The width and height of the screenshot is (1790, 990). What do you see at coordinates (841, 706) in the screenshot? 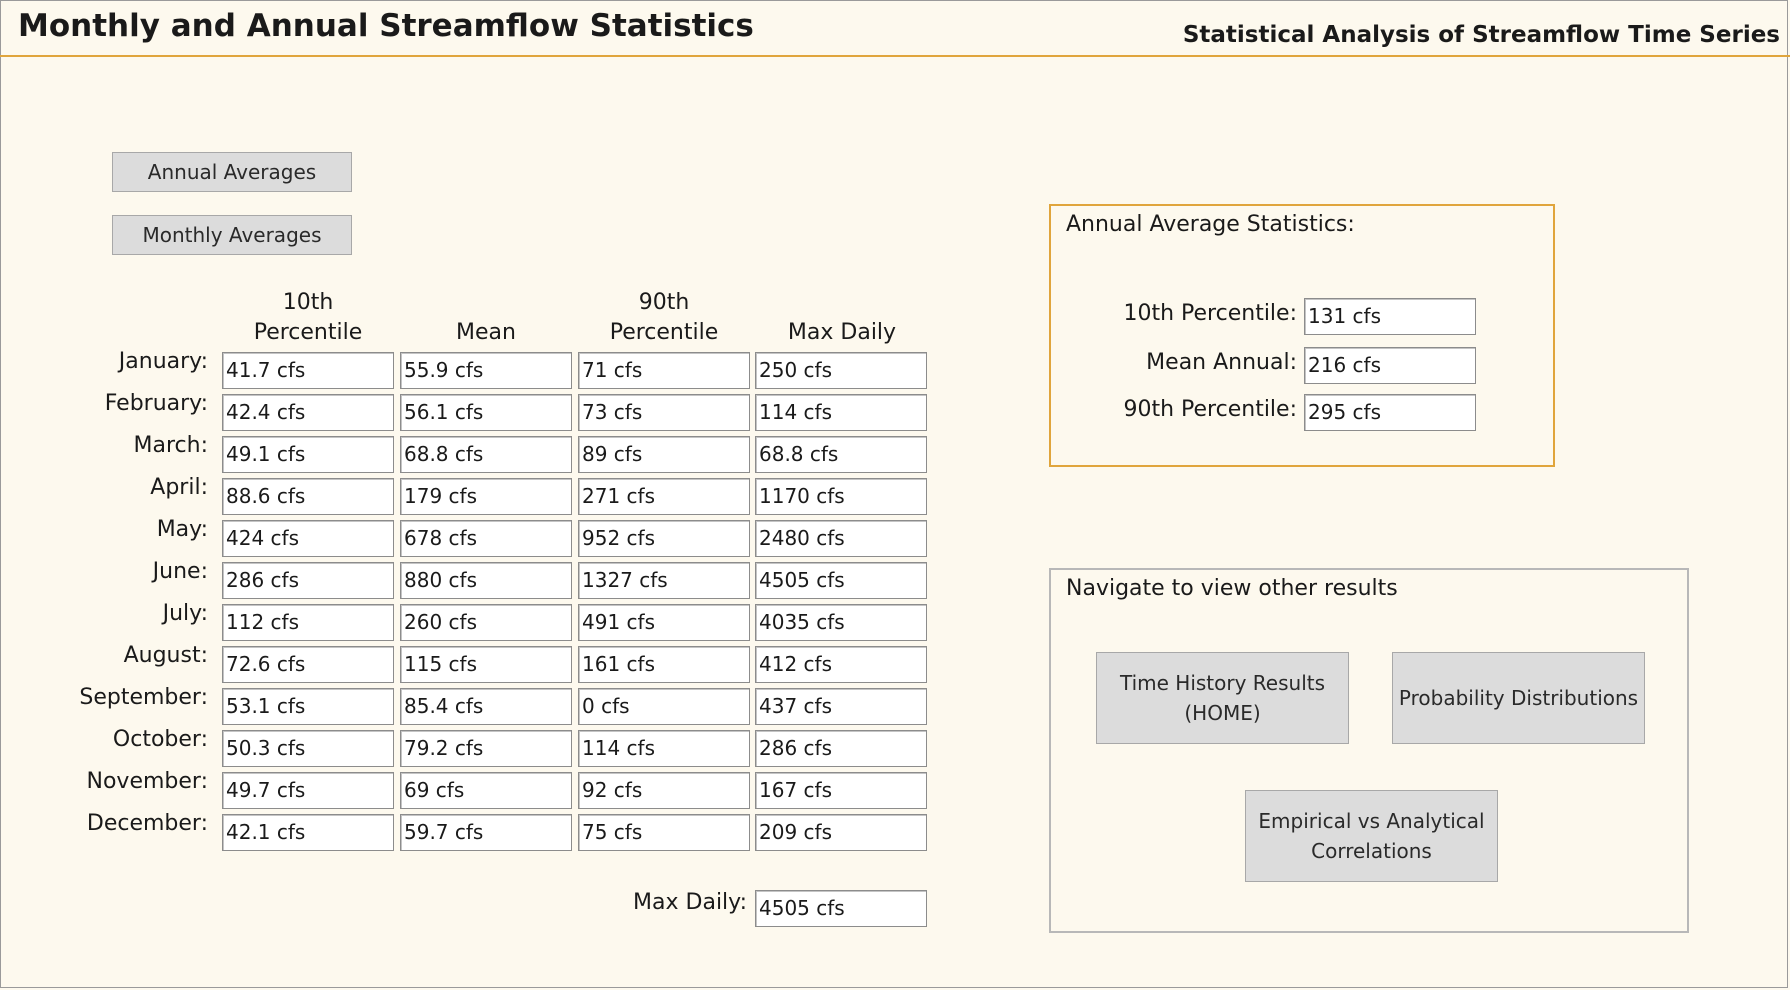
I see `table-cell: 437 cfs` at bounding box center [841, 706].